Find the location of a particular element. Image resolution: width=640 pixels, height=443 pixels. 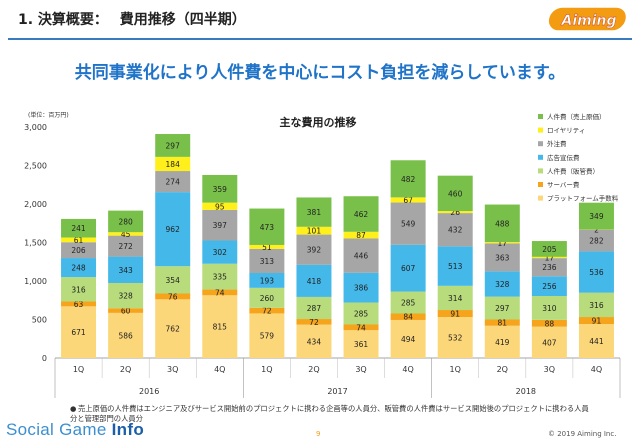

aiming-logo: Aiming is located at coordinates (587, 19).